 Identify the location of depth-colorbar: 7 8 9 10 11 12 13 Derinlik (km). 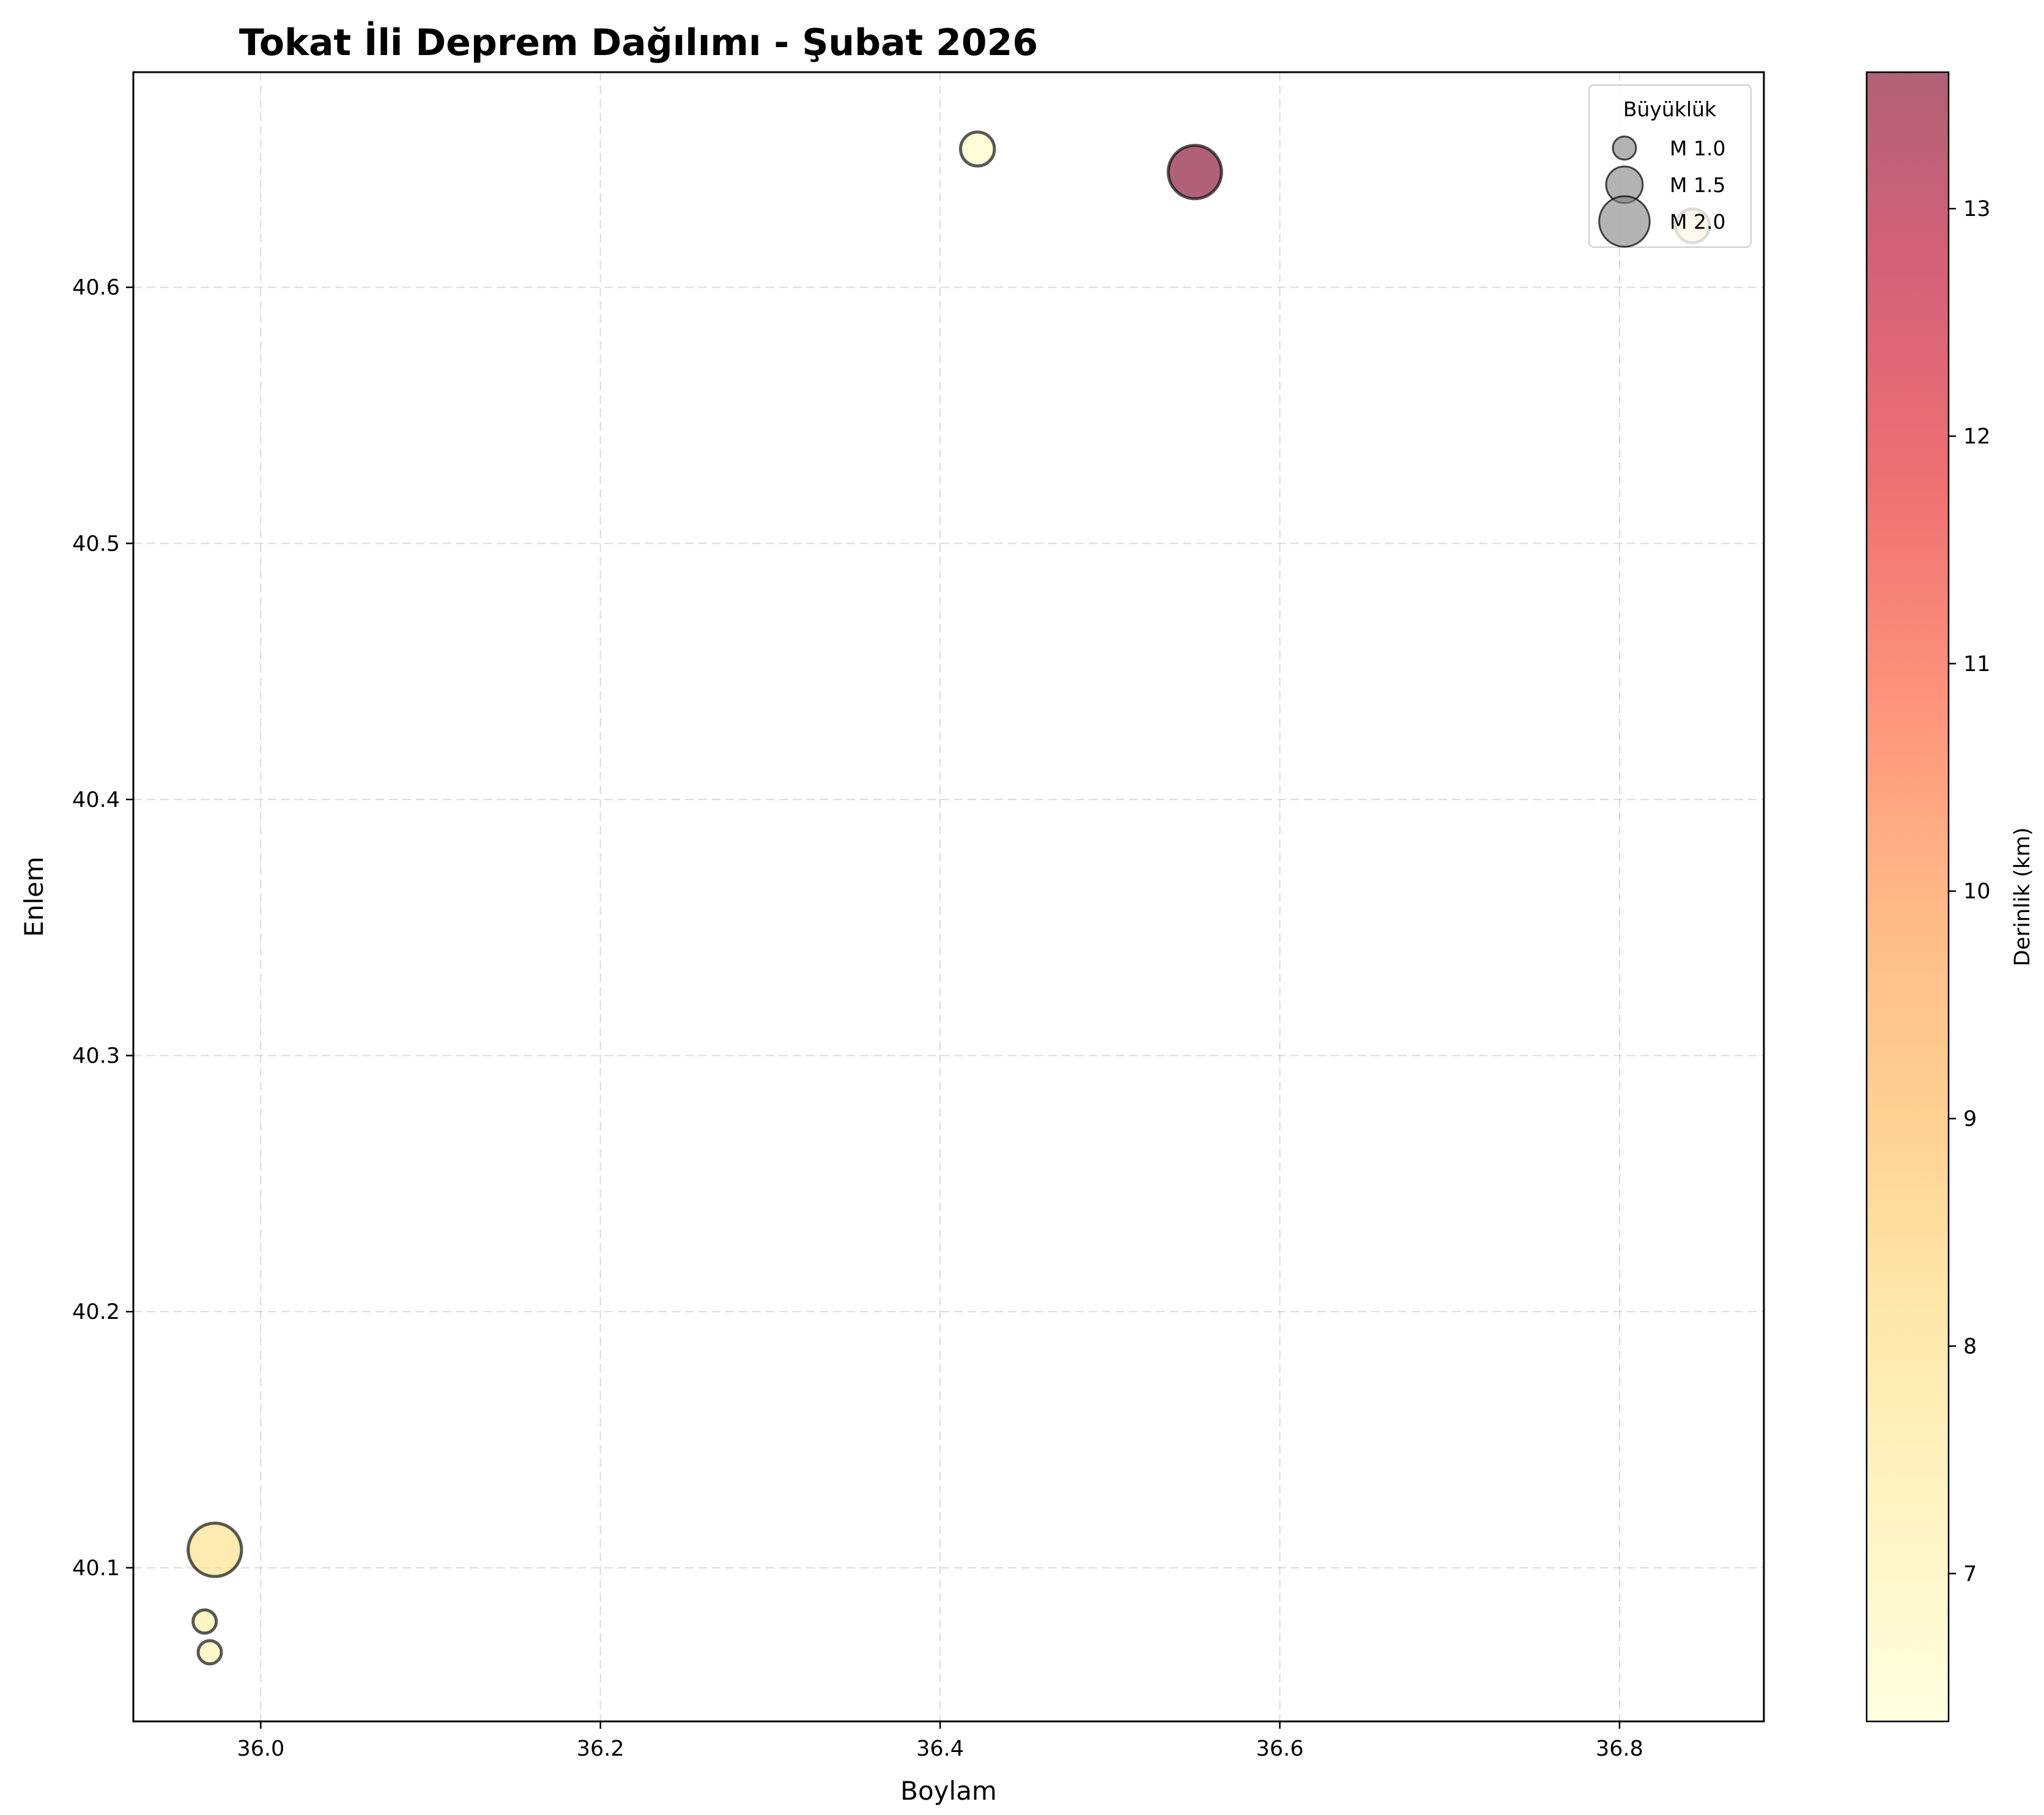
(1950, 897).